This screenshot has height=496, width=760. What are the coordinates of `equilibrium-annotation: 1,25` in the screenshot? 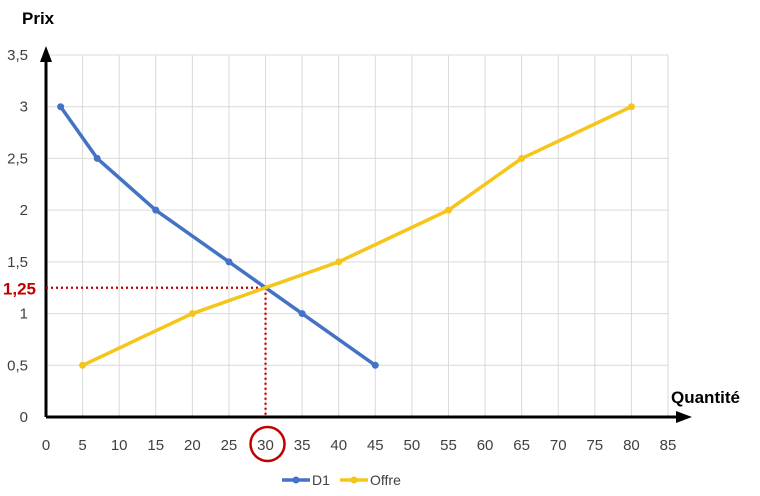 It's located at (144, 371).